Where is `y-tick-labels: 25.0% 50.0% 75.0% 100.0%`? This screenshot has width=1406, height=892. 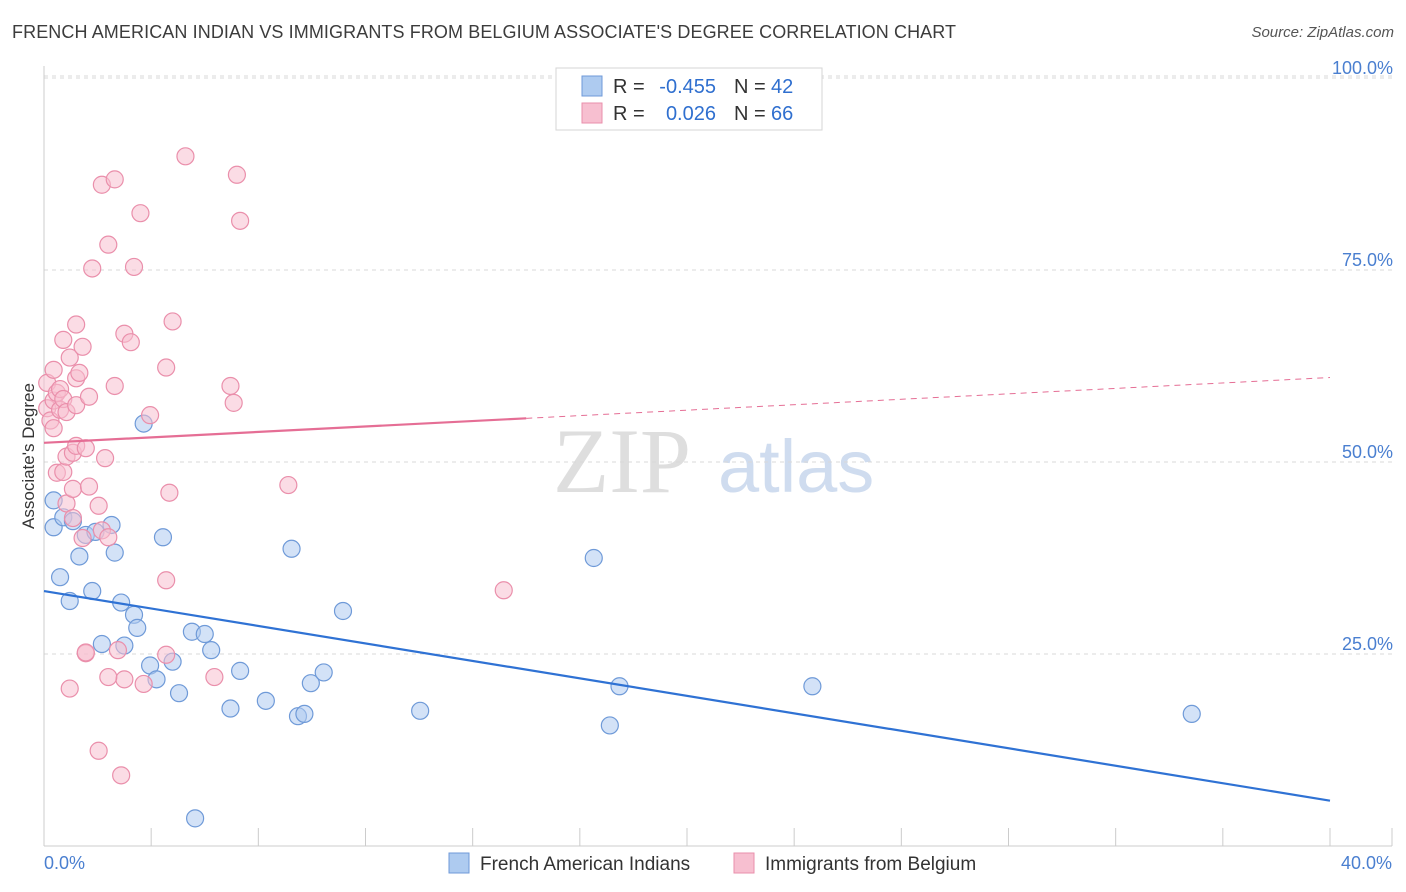
y-tick-labels: 25.0% 50.0% 75.0% 100.0% is located at coordinates (1362, 356).